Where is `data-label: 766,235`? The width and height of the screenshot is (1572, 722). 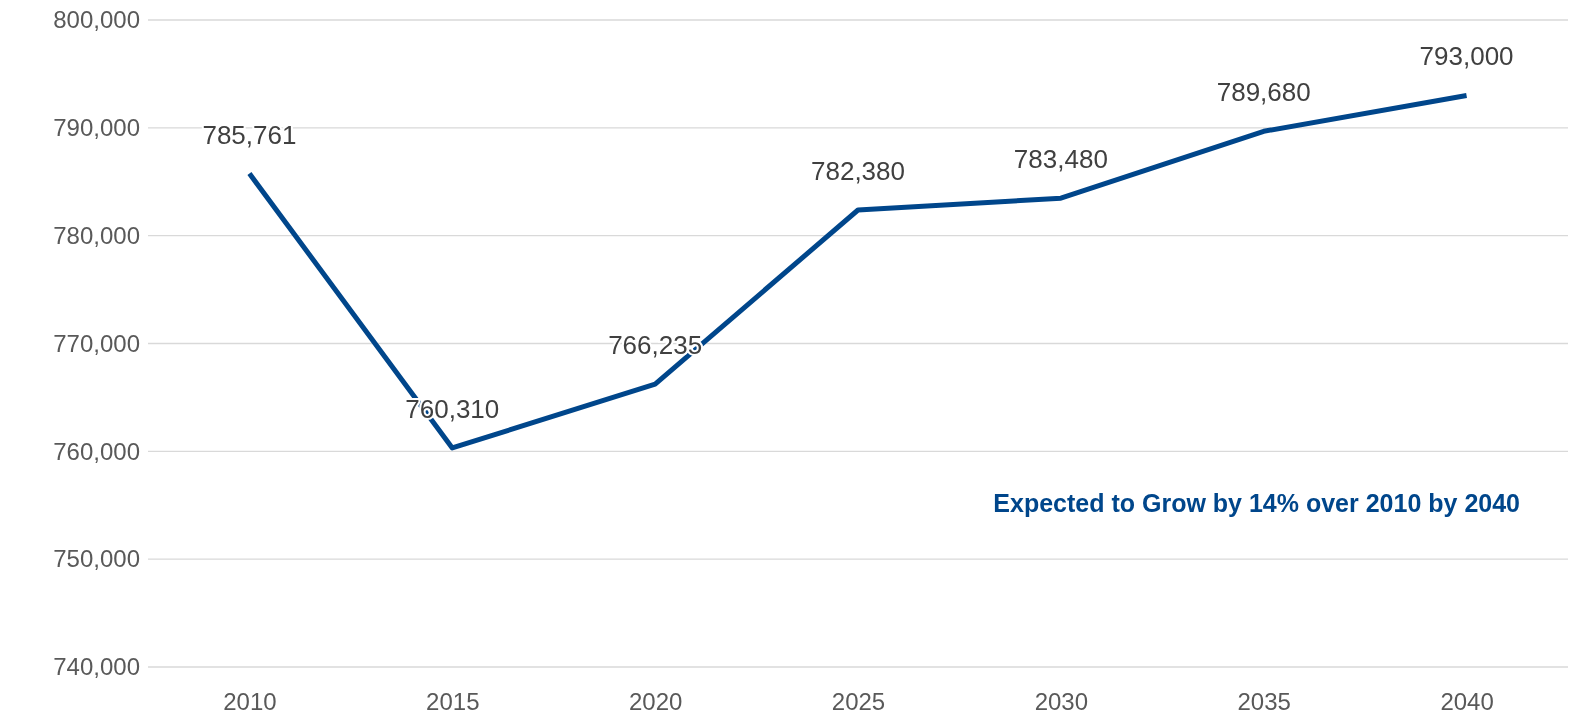 data-label: 766,235 is located at coordinates (655, 345).